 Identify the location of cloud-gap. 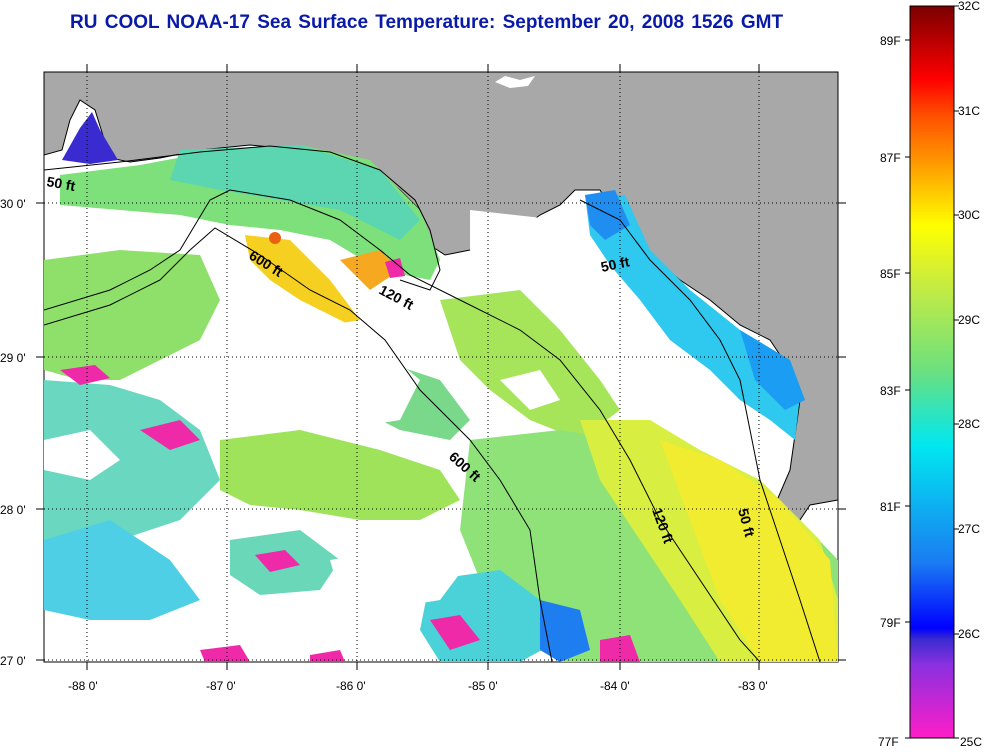
(320, 365).